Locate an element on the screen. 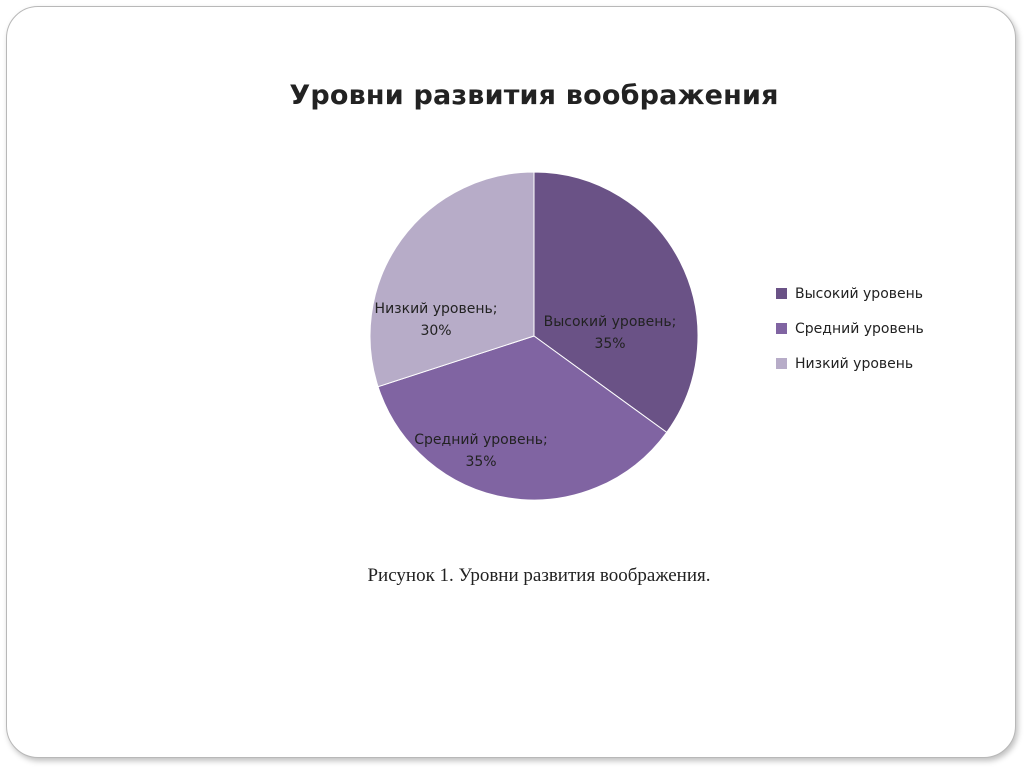 The image size is (1024, 767). figure-caption: Рисунок 1. Уровни развития воображения. is located at coordinates (539, 575).